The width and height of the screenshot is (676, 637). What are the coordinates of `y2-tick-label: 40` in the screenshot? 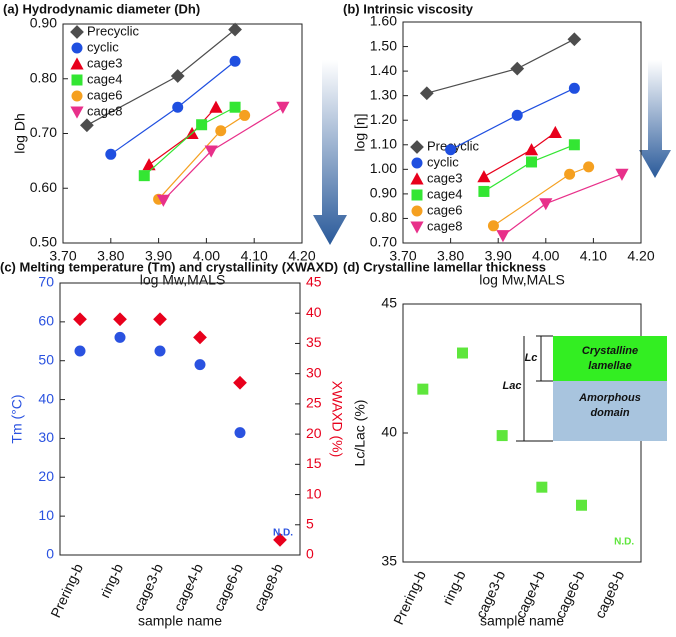 It's located at (314, 312).